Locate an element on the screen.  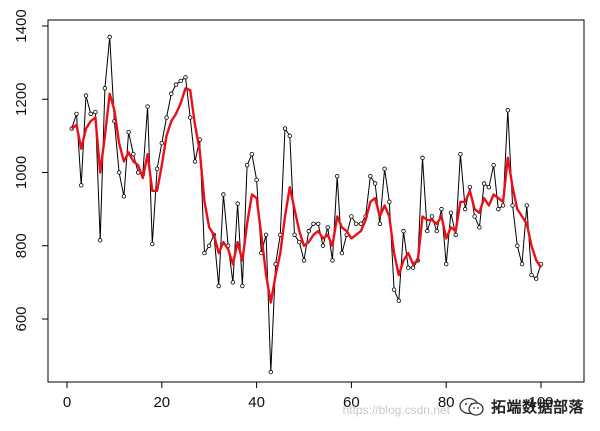
watermark-brand: 拓端数据部落 is located at coordinates (537, 407).